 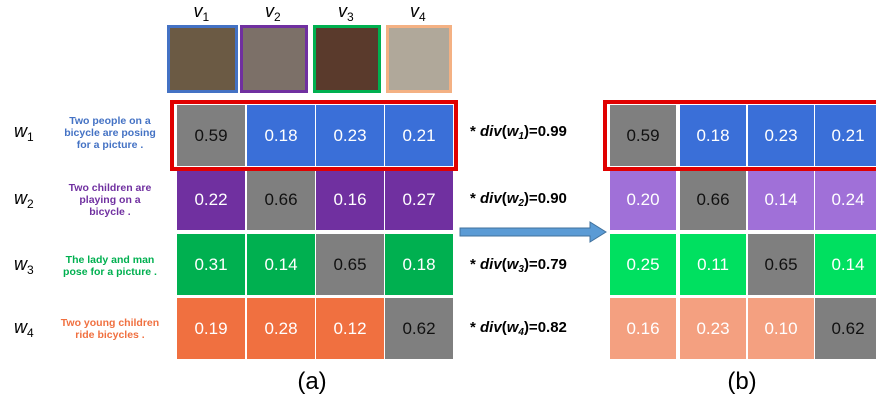 I want to click on cell-value: 0.62, so click(x=848, y=328).